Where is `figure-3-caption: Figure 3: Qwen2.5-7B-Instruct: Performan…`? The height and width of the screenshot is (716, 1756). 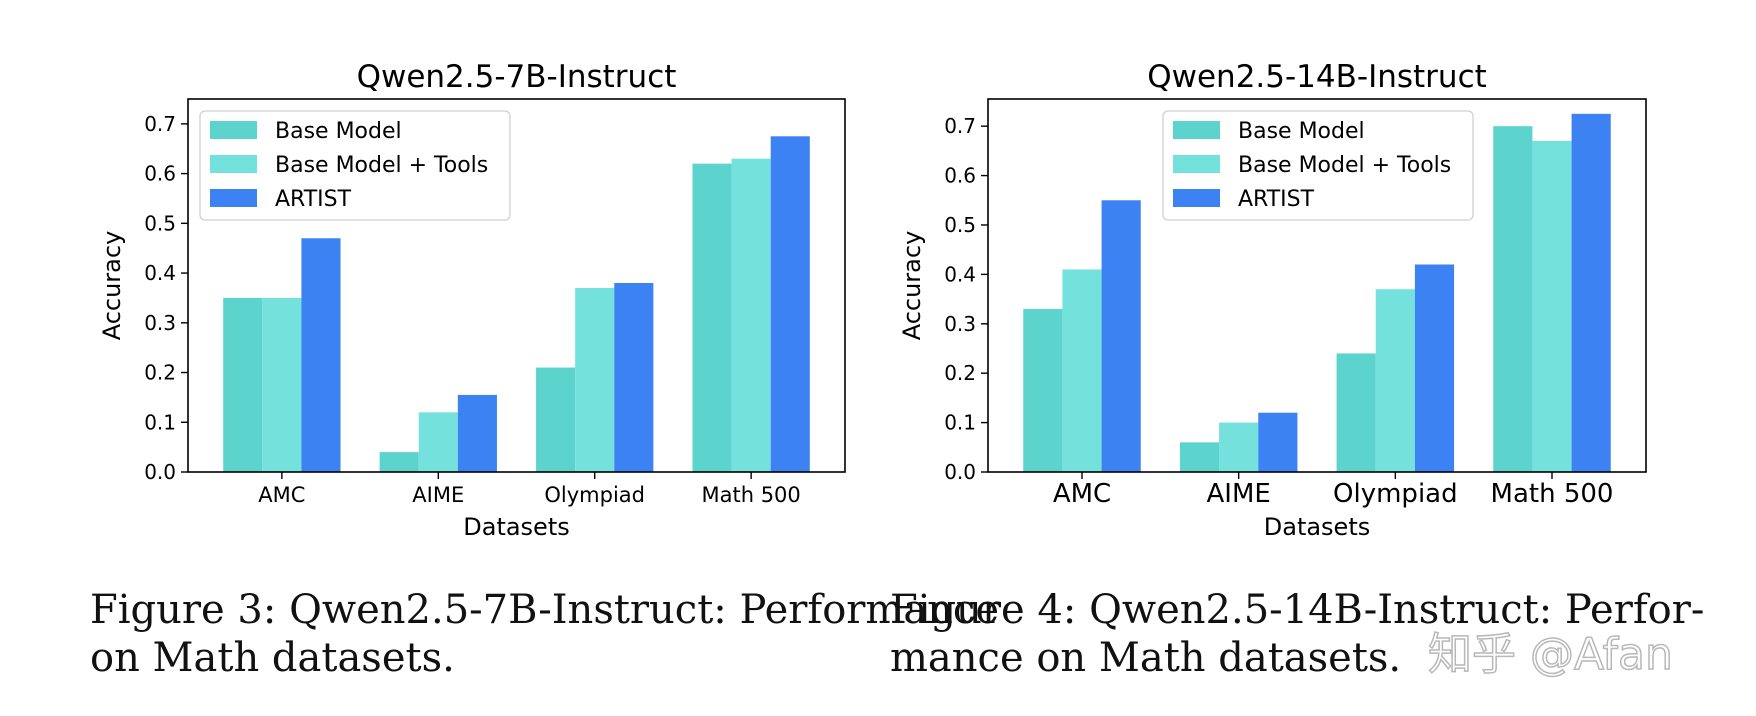 figure-3-caption: Figure 3: Qwen2.5-7B-Instruct: Performan… is located at coordinates (545, 634).